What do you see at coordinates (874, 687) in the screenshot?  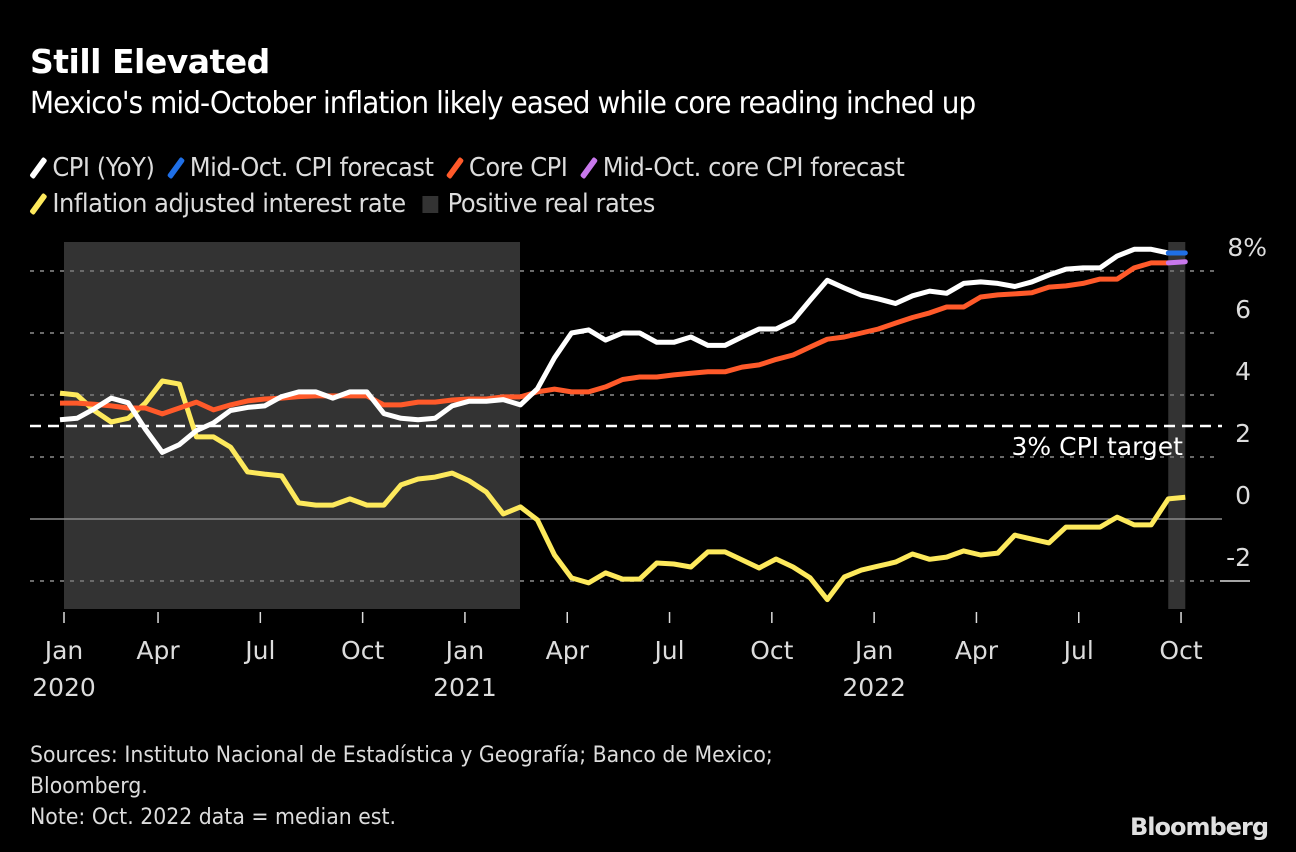 I see `x-year-label: 2022` at bounding box center [874, 687].